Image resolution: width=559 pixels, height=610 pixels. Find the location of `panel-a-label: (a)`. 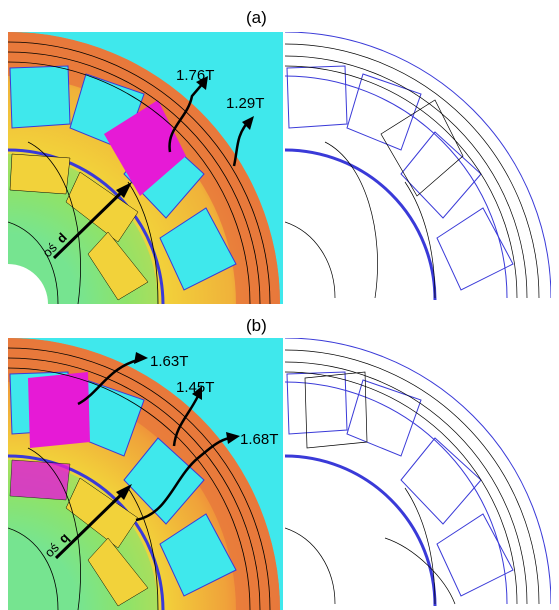

panel-a-label: (a) is located at coordinates (256, 17).